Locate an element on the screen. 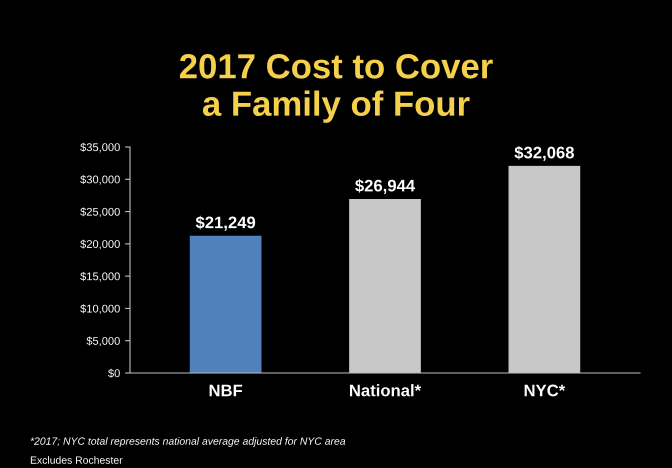  x-tick-label: National* is located at coordinates (386, 390).